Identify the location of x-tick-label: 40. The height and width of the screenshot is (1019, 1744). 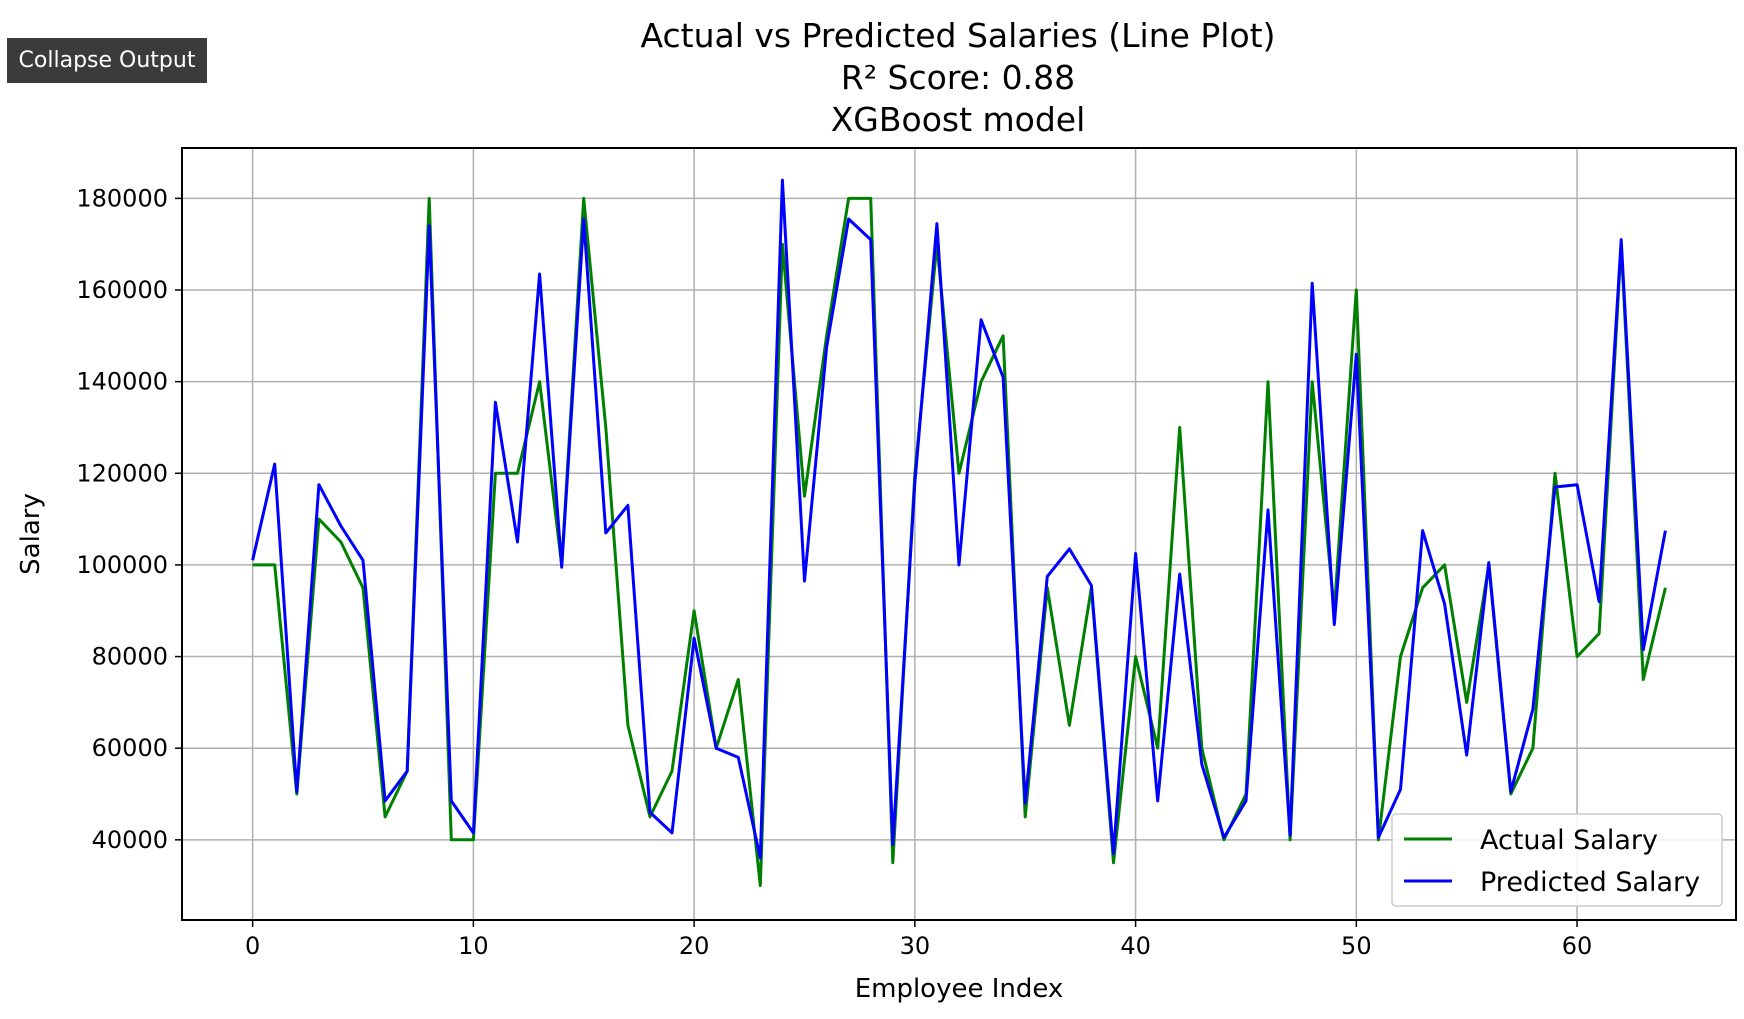
(1135, 946).